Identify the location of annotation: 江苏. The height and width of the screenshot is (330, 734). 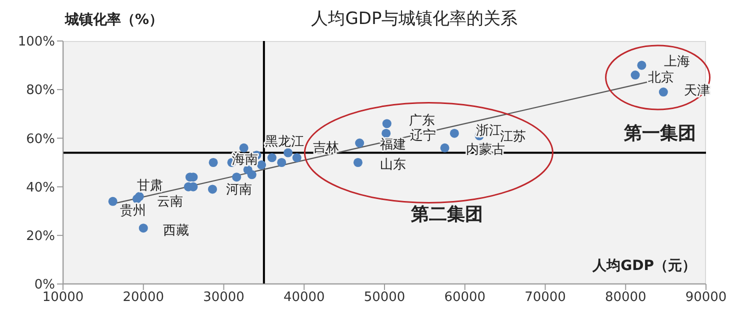
(513, 137).